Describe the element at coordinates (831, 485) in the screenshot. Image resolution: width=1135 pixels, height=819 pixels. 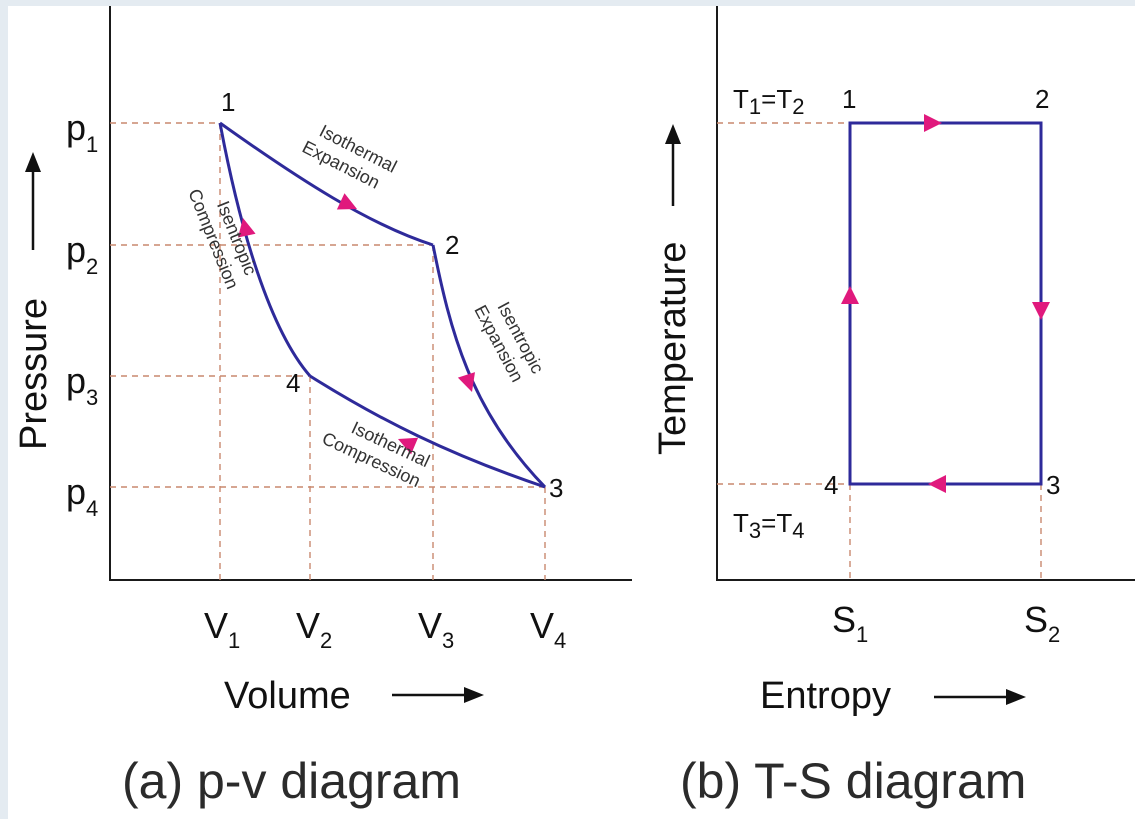
I see `ts-point-4: 4` at that location.